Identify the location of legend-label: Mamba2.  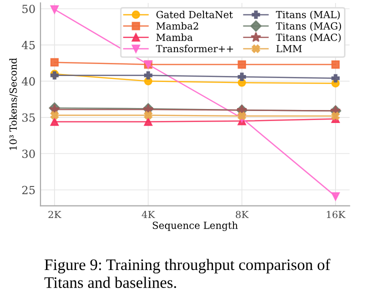
(177, 26).